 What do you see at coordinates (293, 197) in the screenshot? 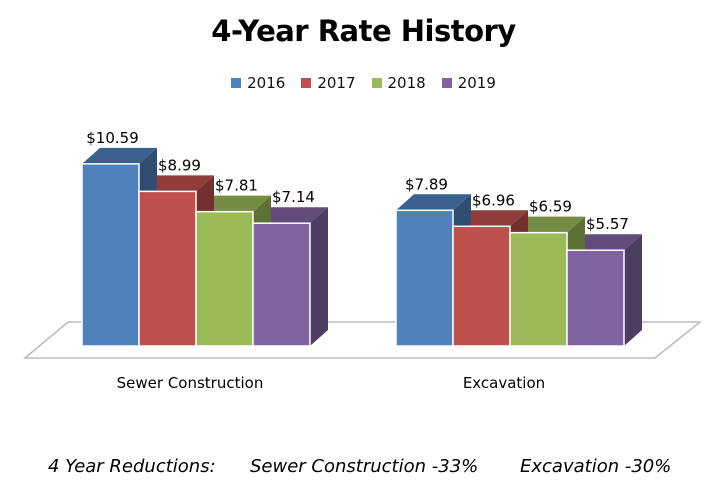
I see `data-label: $7.14` at bounding box center [293, 197].